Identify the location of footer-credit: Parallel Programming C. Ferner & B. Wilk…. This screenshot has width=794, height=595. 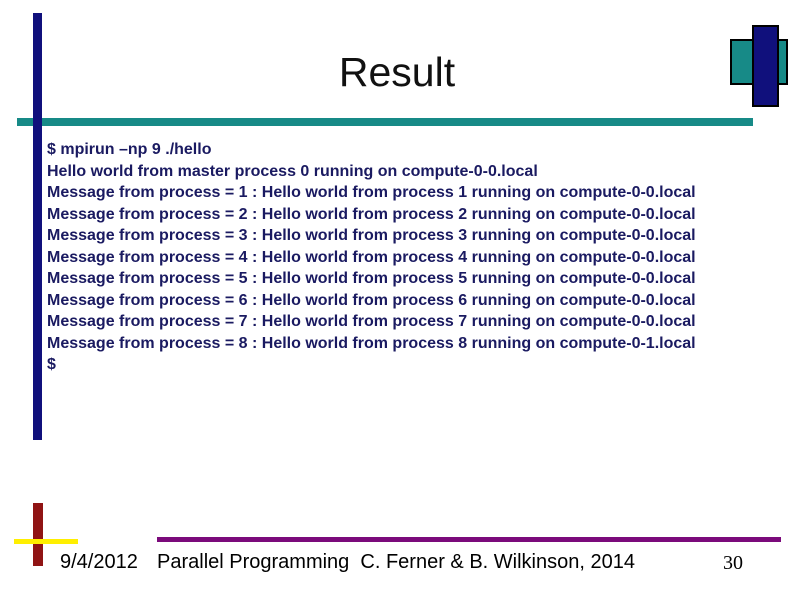
(396, 562).